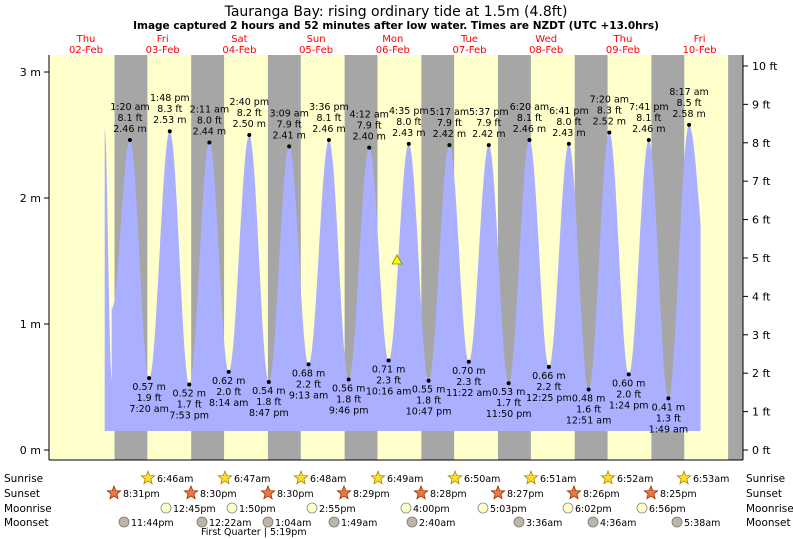  Describe the element at coordinates (711, 479) in the screenshot. I see `sunrise-time: 6:53am` at that location.